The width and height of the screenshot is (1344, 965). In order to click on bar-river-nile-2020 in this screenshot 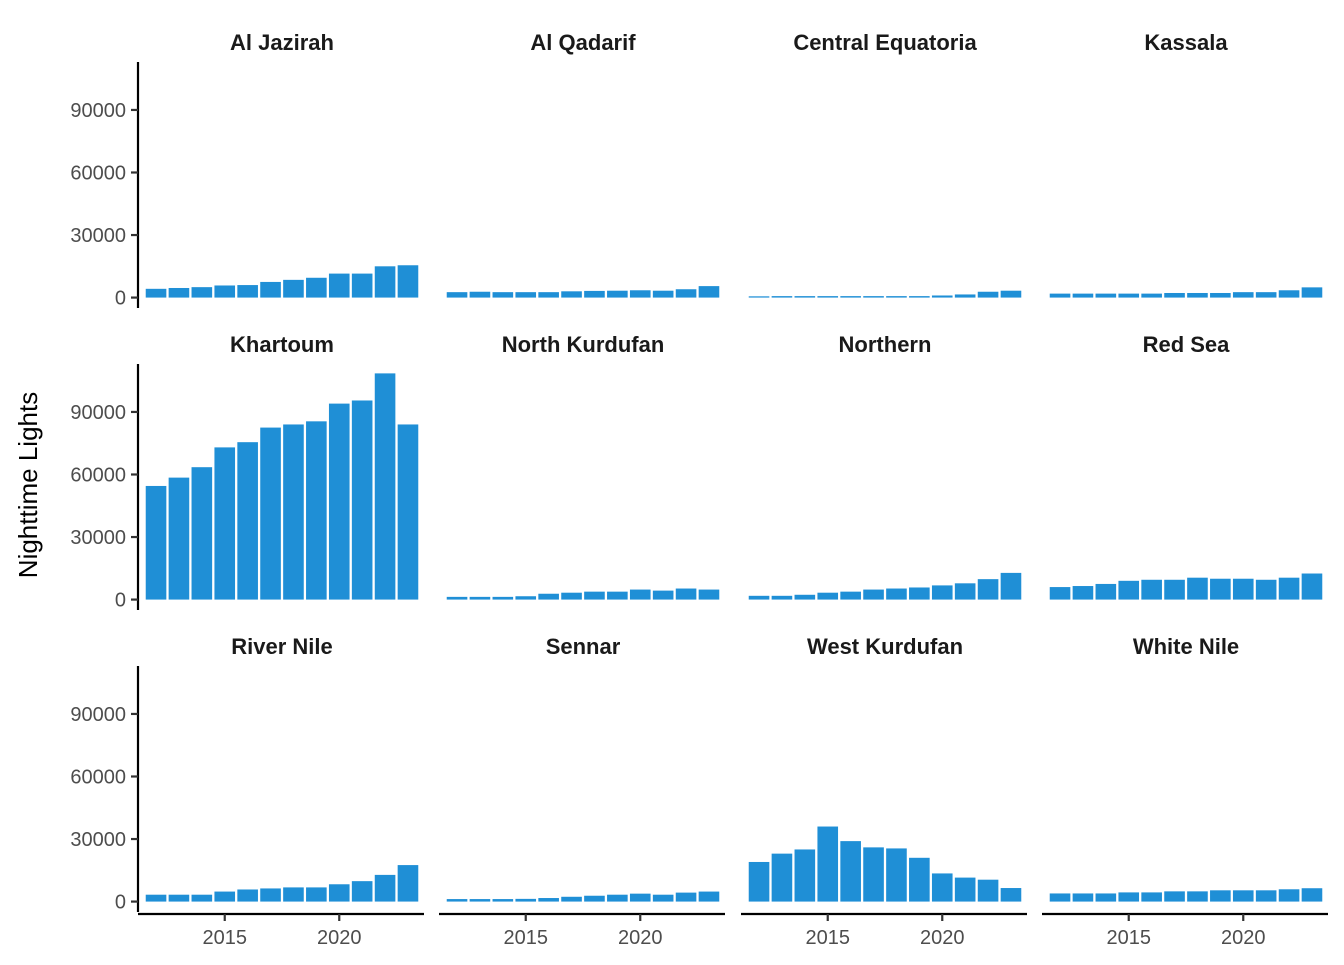, I will do `click(339, 893)`.